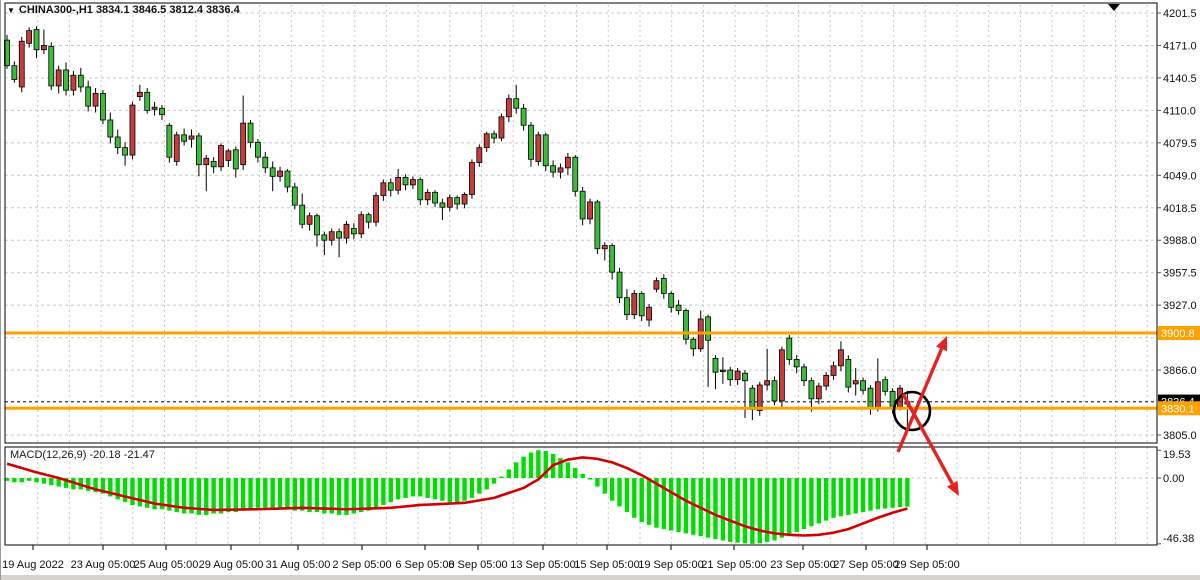 Image resolution: width=1200 pixels, height=580 pixels. What do you see at coordinates (912, 411) in the screenshot?
I see `highlight-circle` at bounding box center [912, 411].